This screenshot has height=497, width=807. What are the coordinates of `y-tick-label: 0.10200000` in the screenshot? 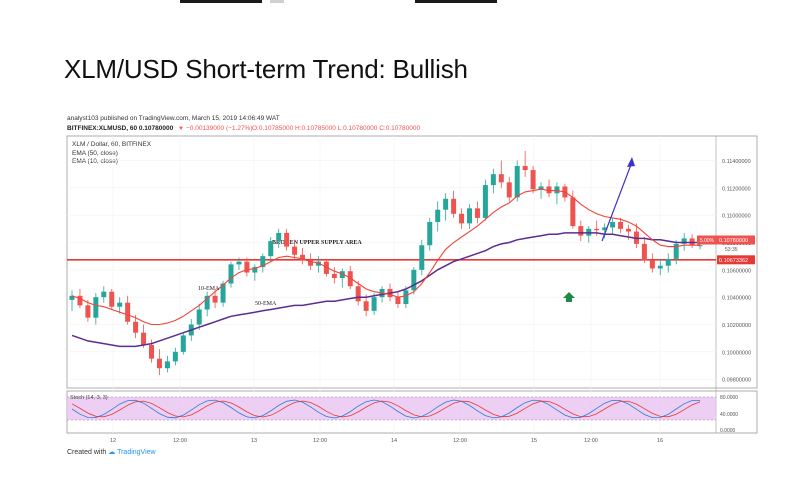 It's located at (736, 326).